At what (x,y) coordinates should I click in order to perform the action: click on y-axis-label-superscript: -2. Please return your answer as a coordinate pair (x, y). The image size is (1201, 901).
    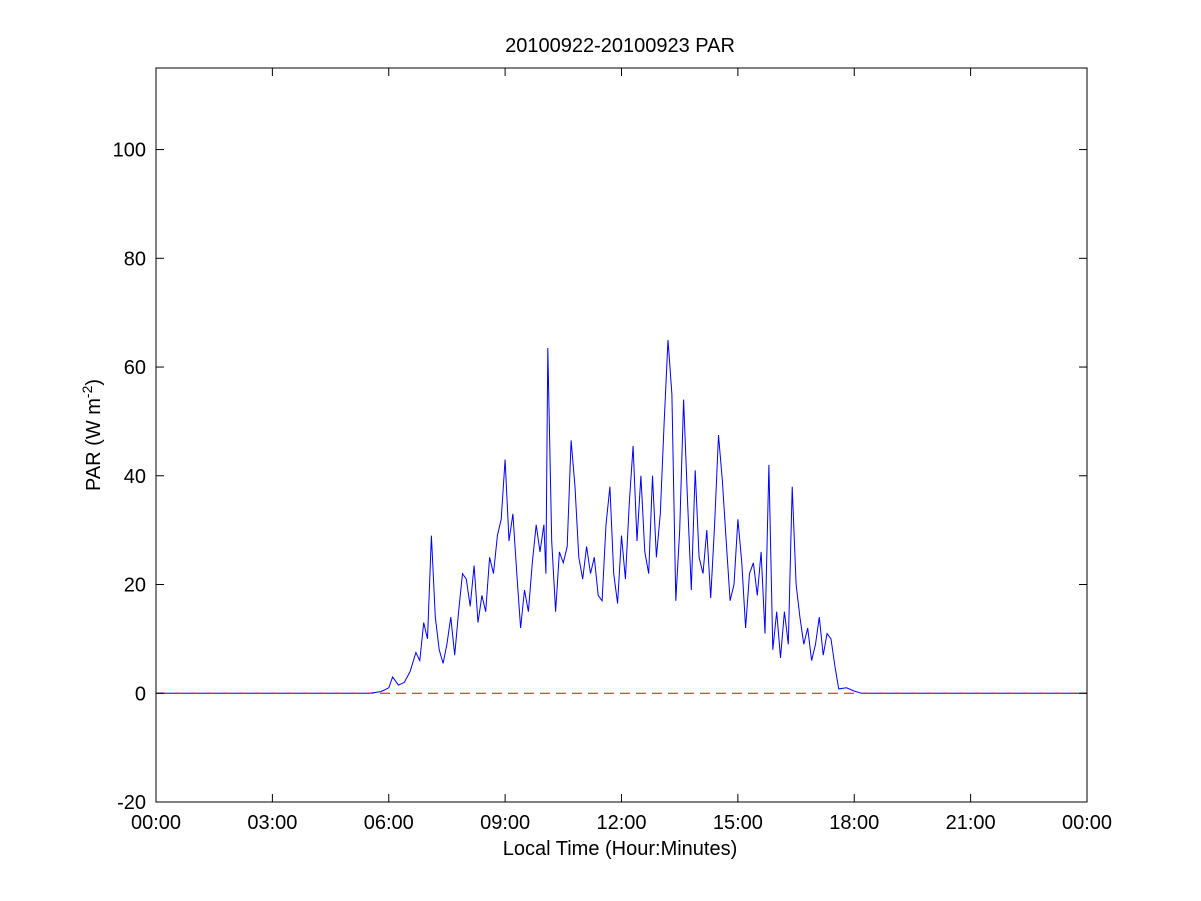
    Looking at the image, I should click on (87, 391).